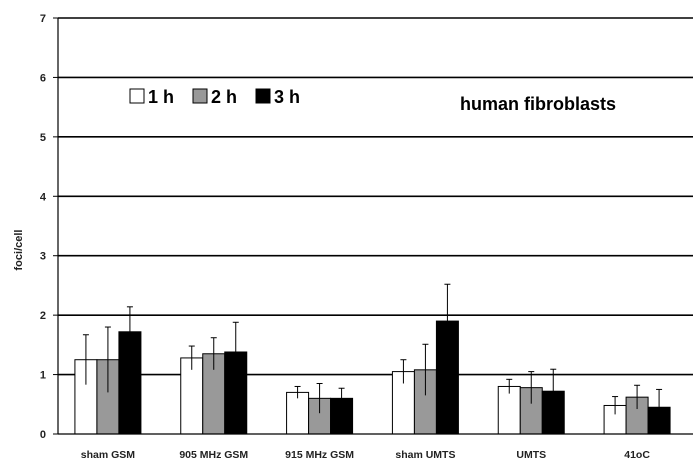 The width and height of the screenshot is (696, 467). Describe the element at coordinates (43, 257) in the screenshot. I see `y-tick-label: 3` at that location.